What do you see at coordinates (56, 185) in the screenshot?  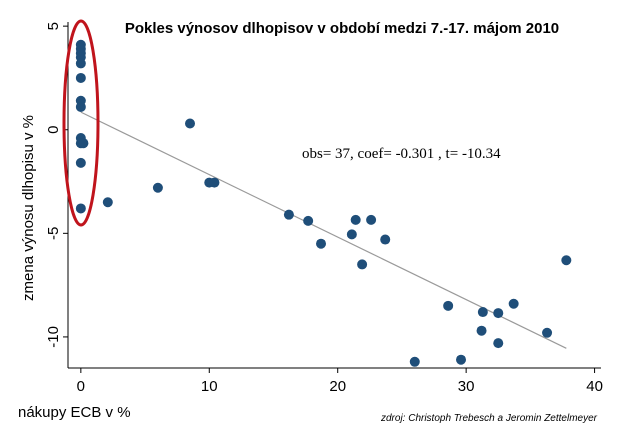 I see `y-ticks: 5 0 -5 -10` at bounding box center [56, 185].